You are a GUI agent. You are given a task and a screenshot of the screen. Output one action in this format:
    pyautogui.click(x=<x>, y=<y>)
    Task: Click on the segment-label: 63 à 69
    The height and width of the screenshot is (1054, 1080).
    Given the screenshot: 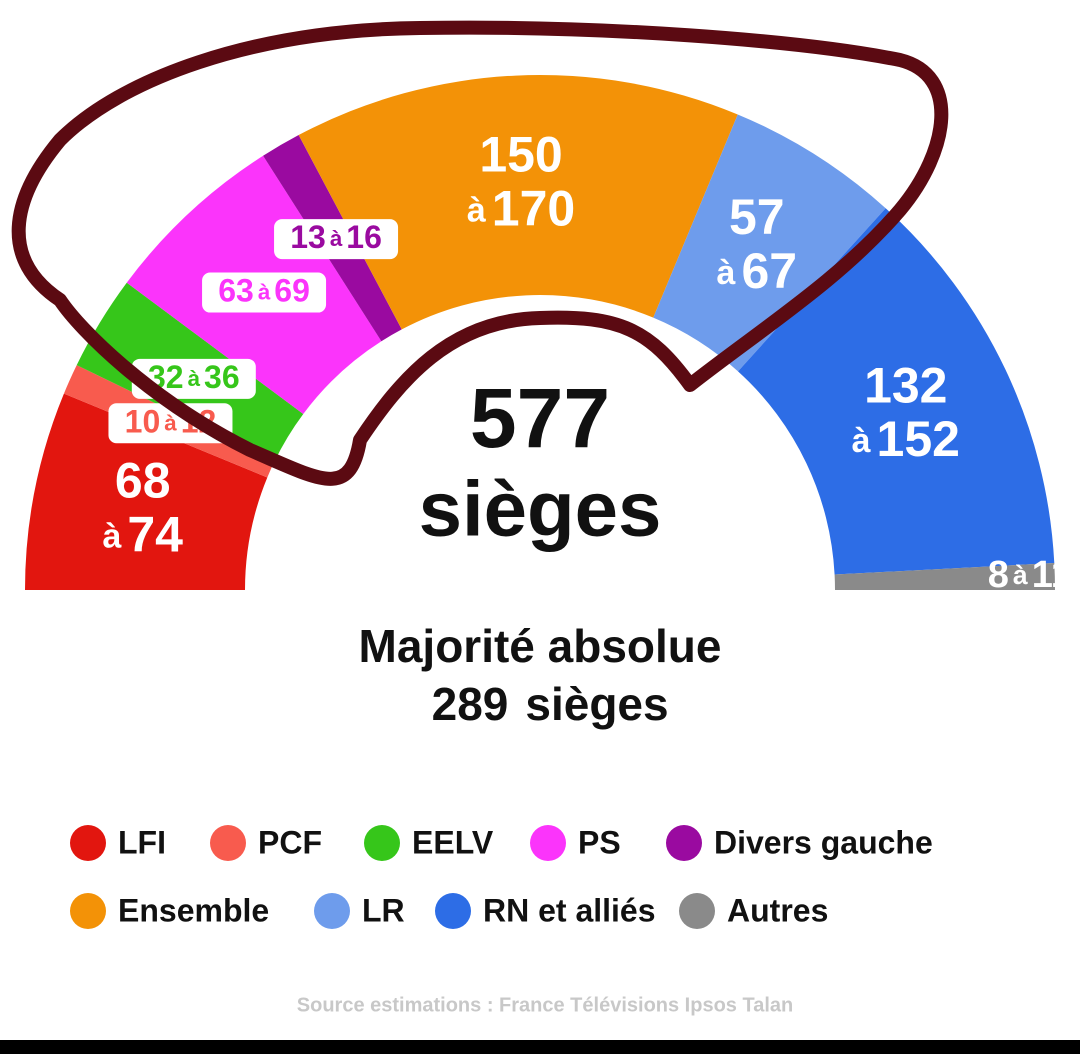 What is the action you would take?
    pyautogui.click(x=264, y=292)
    